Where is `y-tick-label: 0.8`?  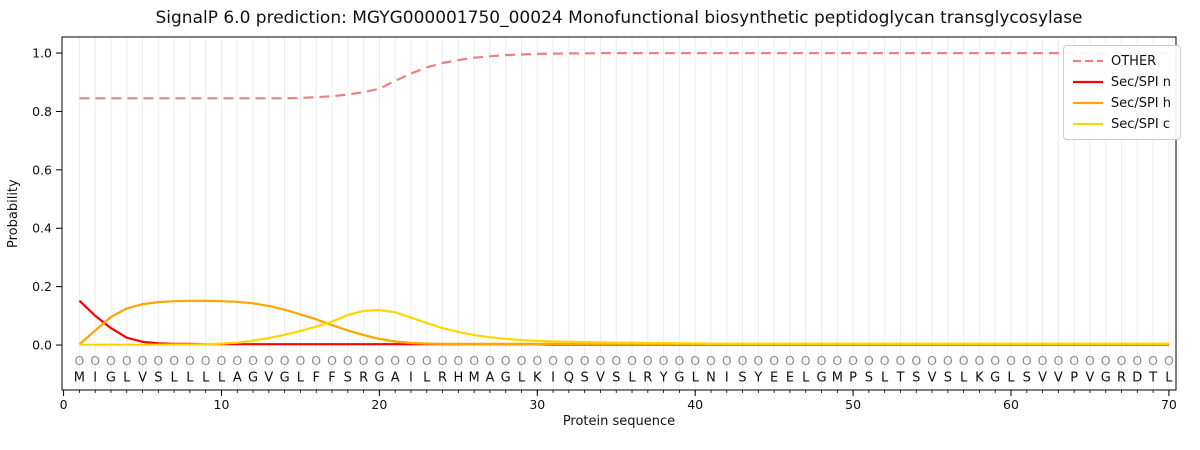 y-tick-label: 0.8 is located at coordinates (42, 111).